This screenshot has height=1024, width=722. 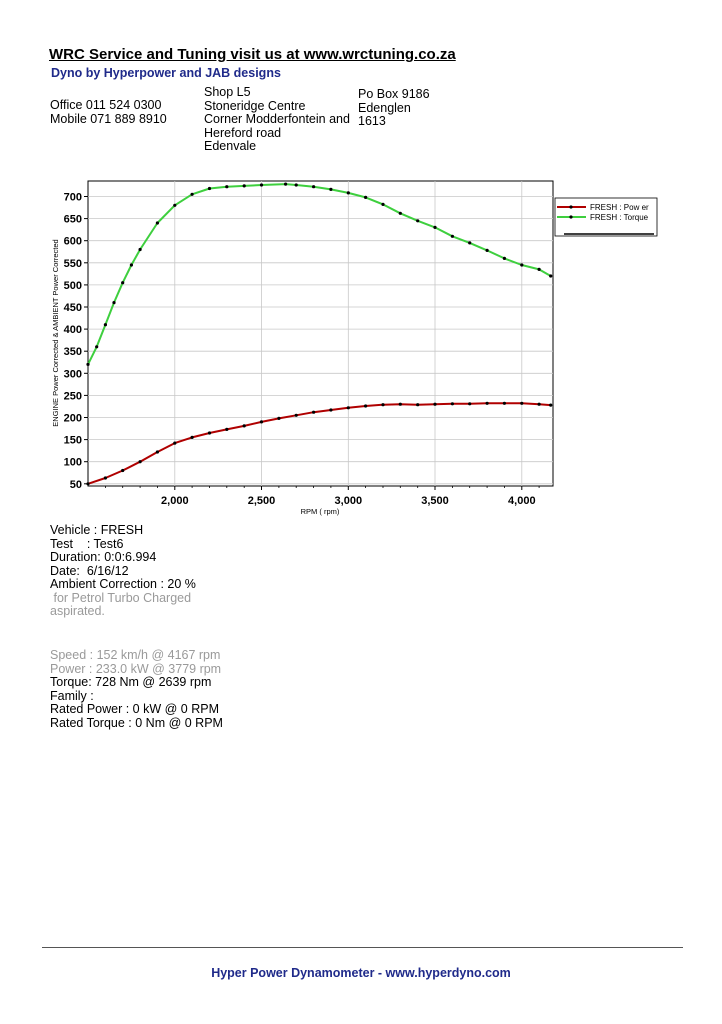 I want to click on run-duration: Duration: 0:0:6.994, so click(x=103, y=557).